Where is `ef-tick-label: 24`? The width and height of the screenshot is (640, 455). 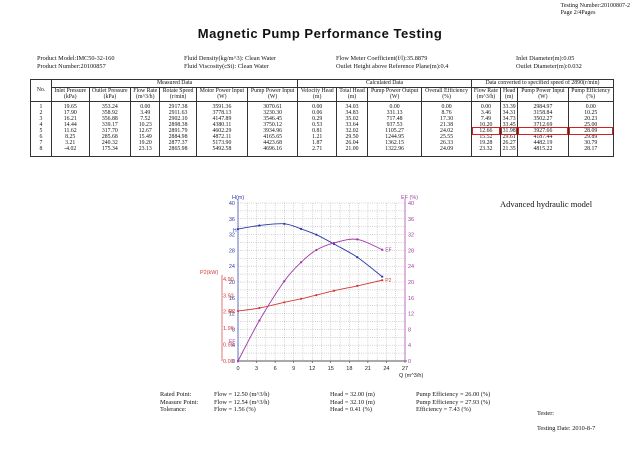
ef-tick-label: 24 is located at coordinates (411, 267).